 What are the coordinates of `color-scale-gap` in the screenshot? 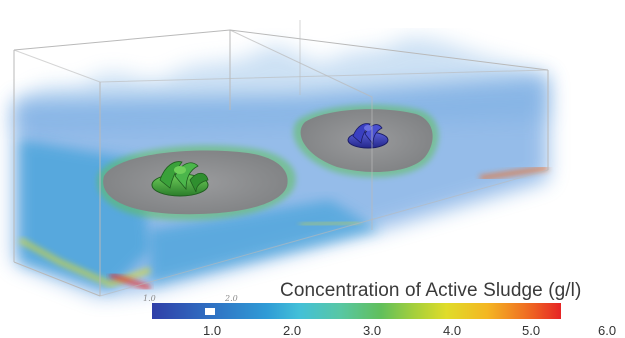 It's located at (210, 311).